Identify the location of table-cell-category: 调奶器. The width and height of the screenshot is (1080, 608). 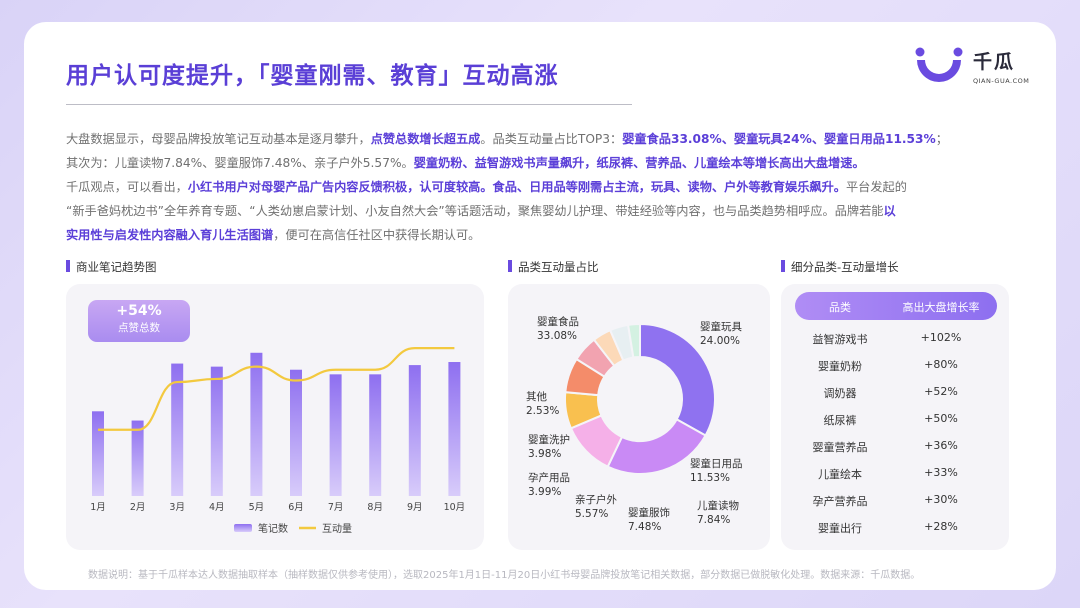
(840, 393).